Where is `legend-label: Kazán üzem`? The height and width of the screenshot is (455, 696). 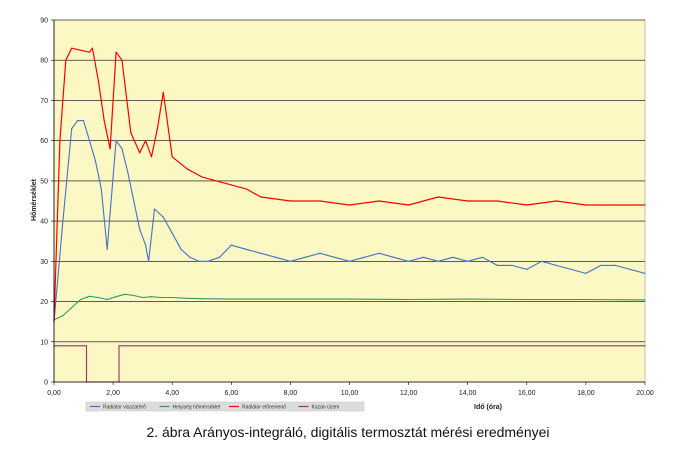 legend-label: Kazán üzem is located at coordinates (326, 407).